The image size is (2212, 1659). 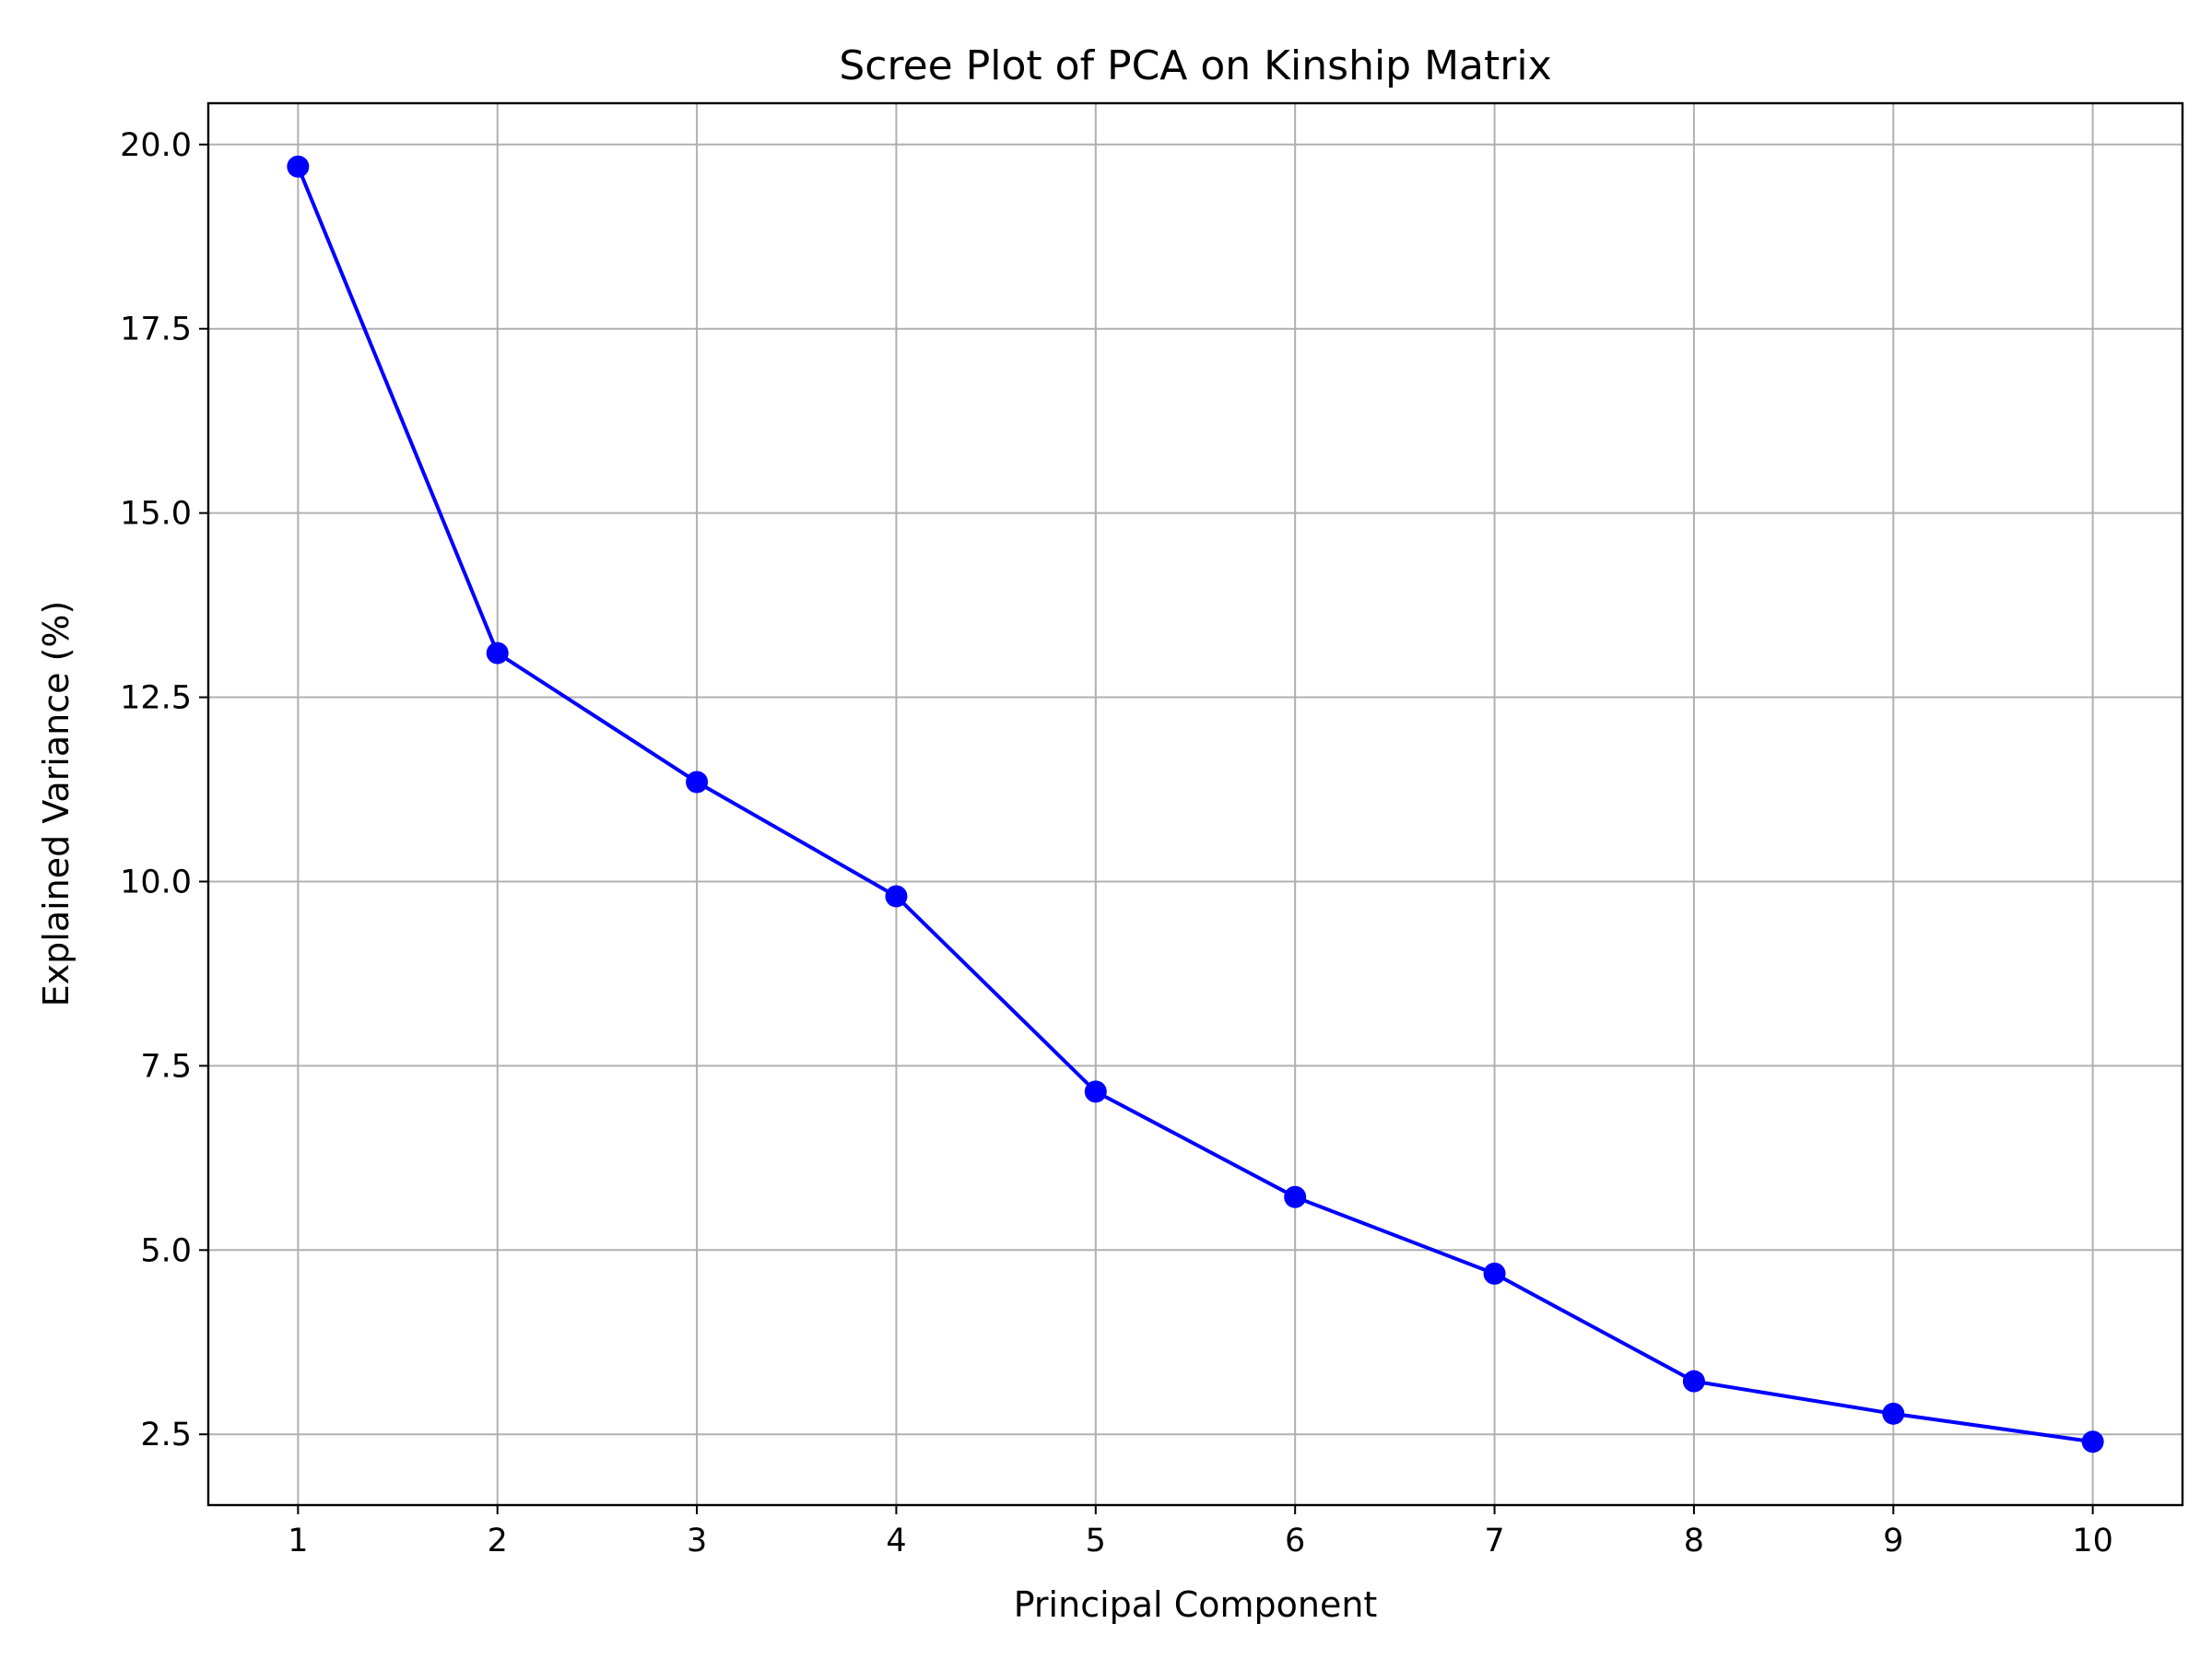 I want to click on chart-title: Scree Plot of PCA on Kinship Matrix, so click(x=1195, y=65).